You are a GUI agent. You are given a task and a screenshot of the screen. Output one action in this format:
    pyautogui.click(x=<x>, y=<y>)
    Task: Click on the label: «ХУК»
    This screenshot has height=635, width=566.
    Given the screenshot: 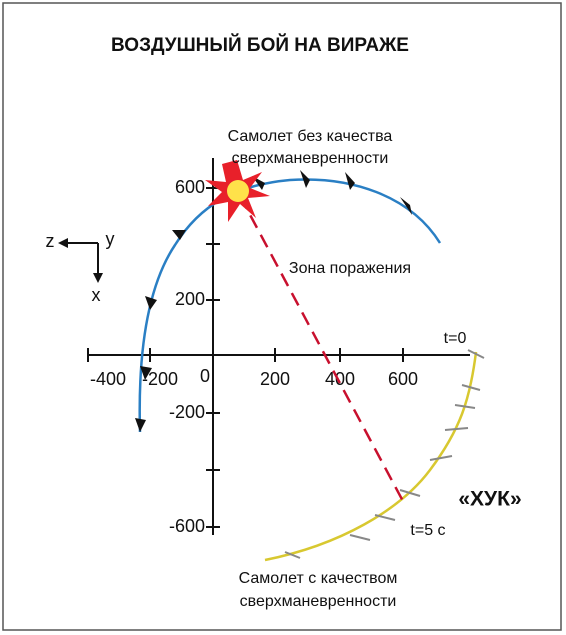 What is the action you would take?
    pyautogui.click(x=489, y=499)
    